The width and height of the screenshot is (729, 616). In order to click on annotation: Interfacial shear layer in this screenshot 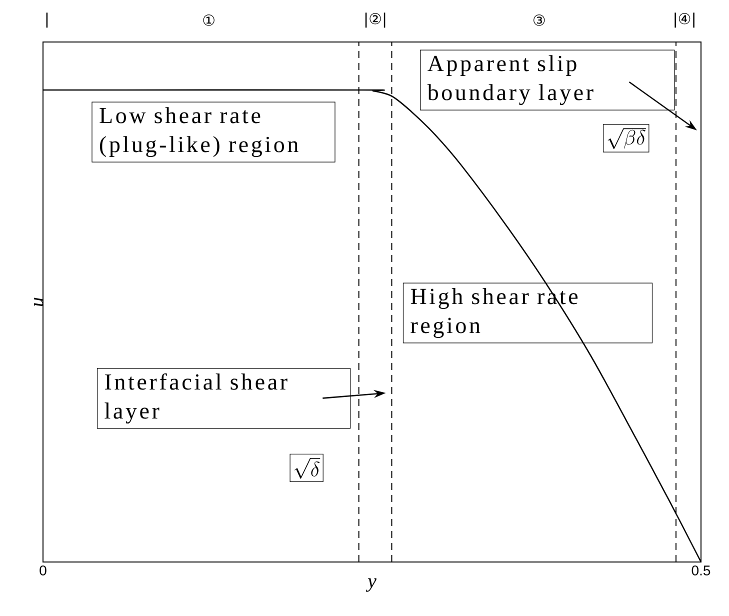, I will do `click(196, 398)`.